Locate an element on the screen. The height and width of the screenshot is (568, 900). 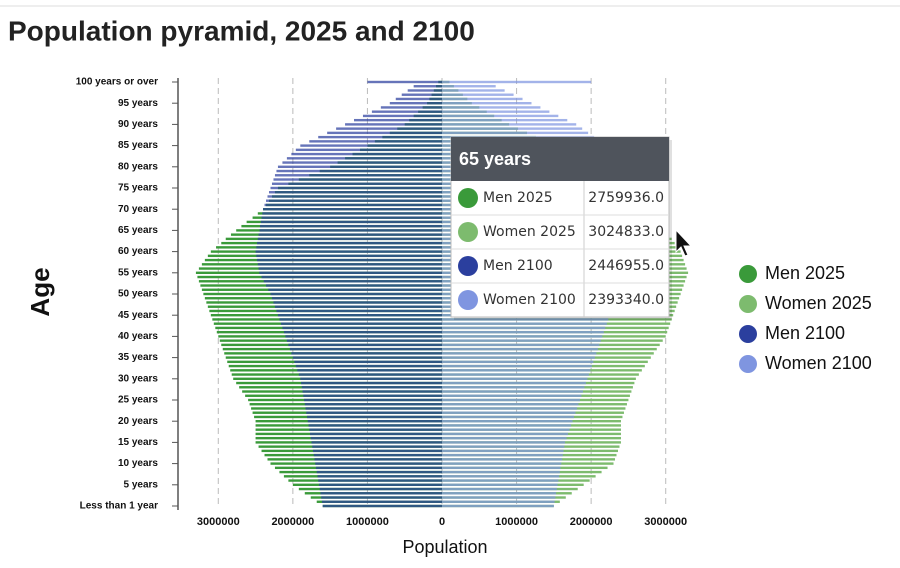
y-tick-label: 70 years is located at coordinates (138, 209).